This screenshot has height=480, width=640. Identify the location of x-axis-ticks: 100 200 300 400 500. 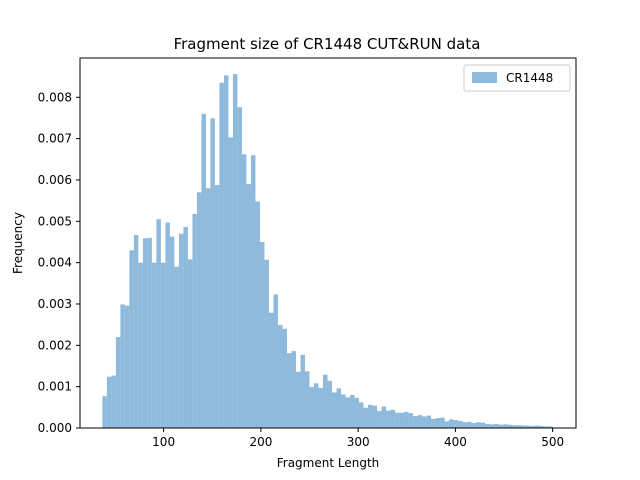
(358, 438).